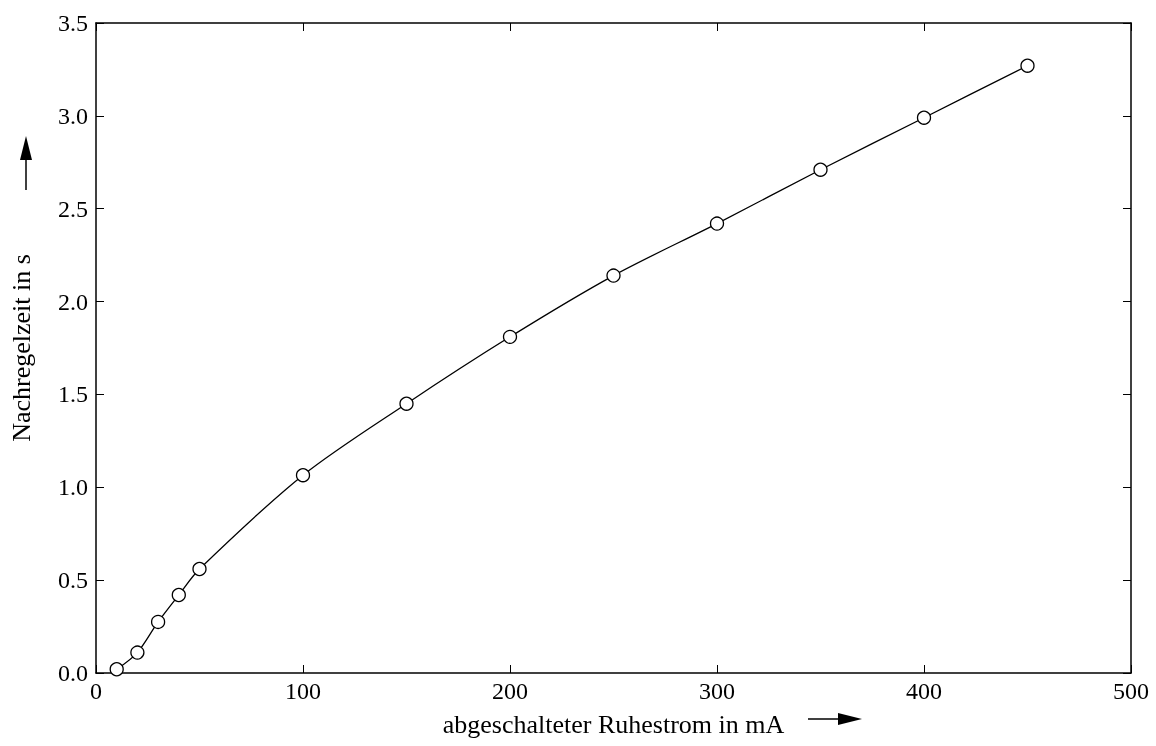 Image resolution: width=1156 pixels, height=746 pixels. I want to click on y-tick-label: 0.5, so click(73, 580).